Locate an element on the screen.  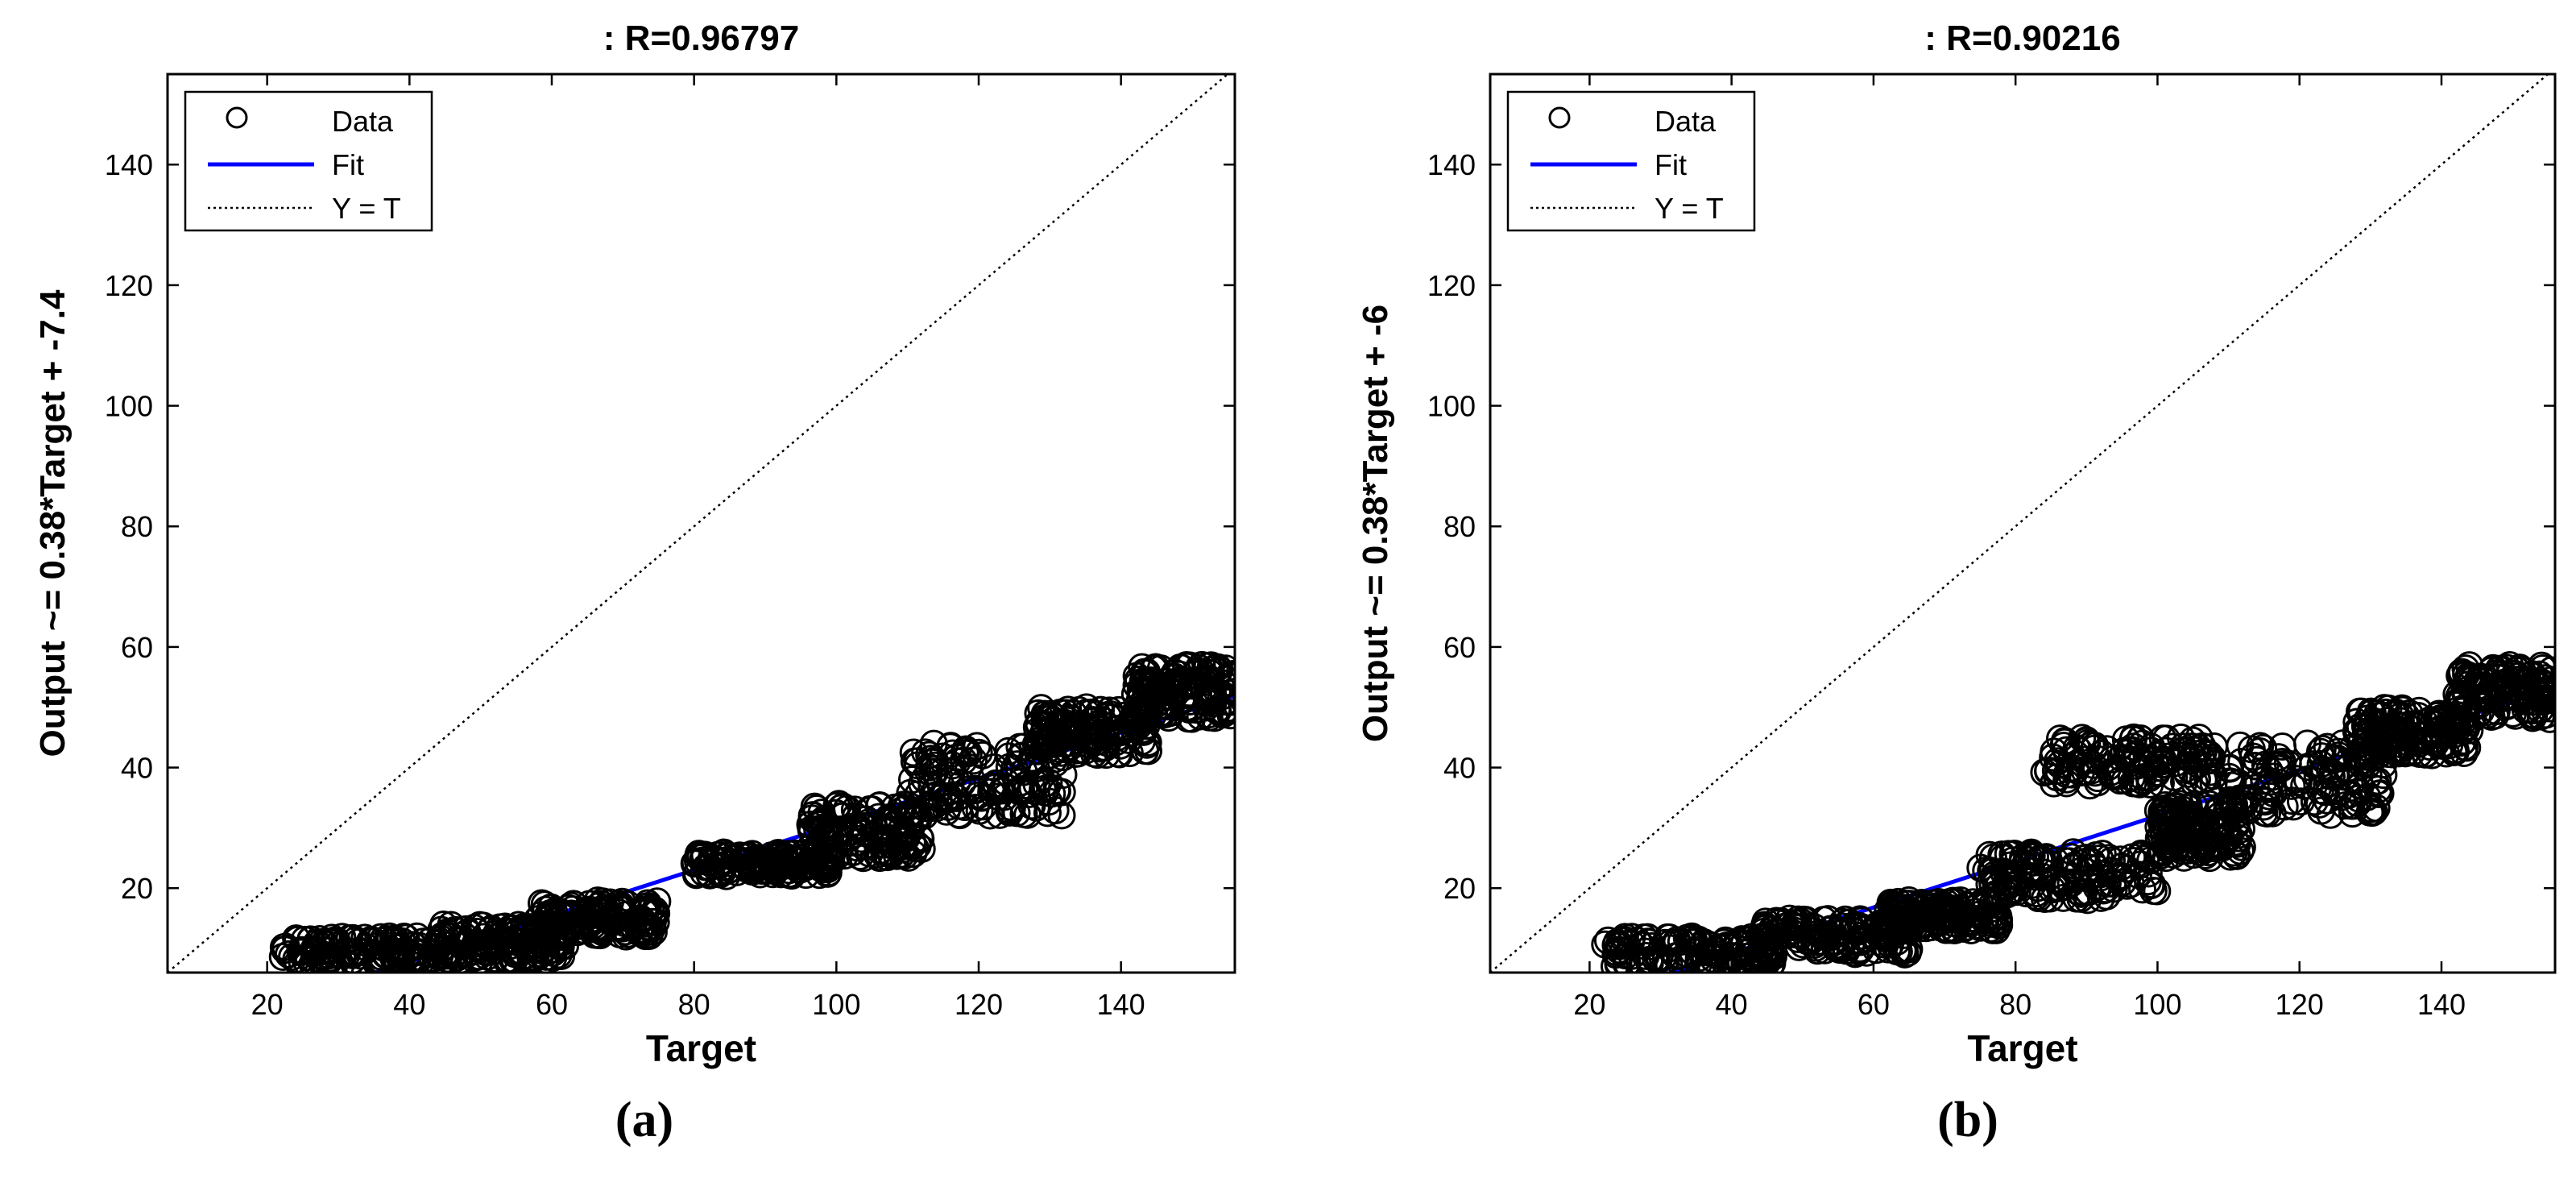
legend-label: Y = T is located at coordinates (366, 209).